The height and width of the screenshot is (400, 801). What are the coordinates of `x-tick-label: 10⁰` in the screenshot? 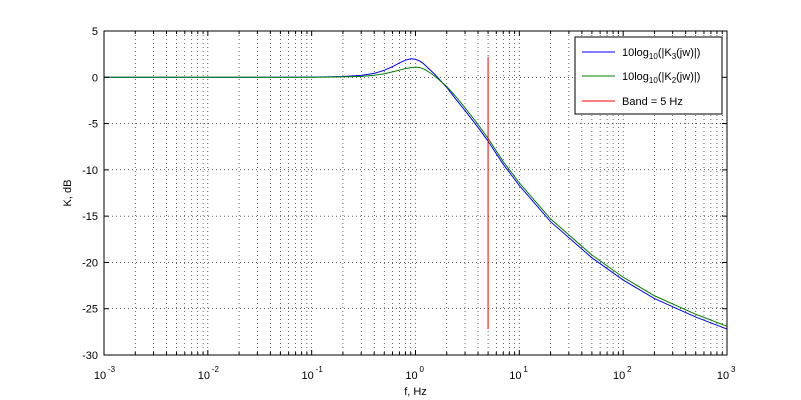 It's located at (414, 373).